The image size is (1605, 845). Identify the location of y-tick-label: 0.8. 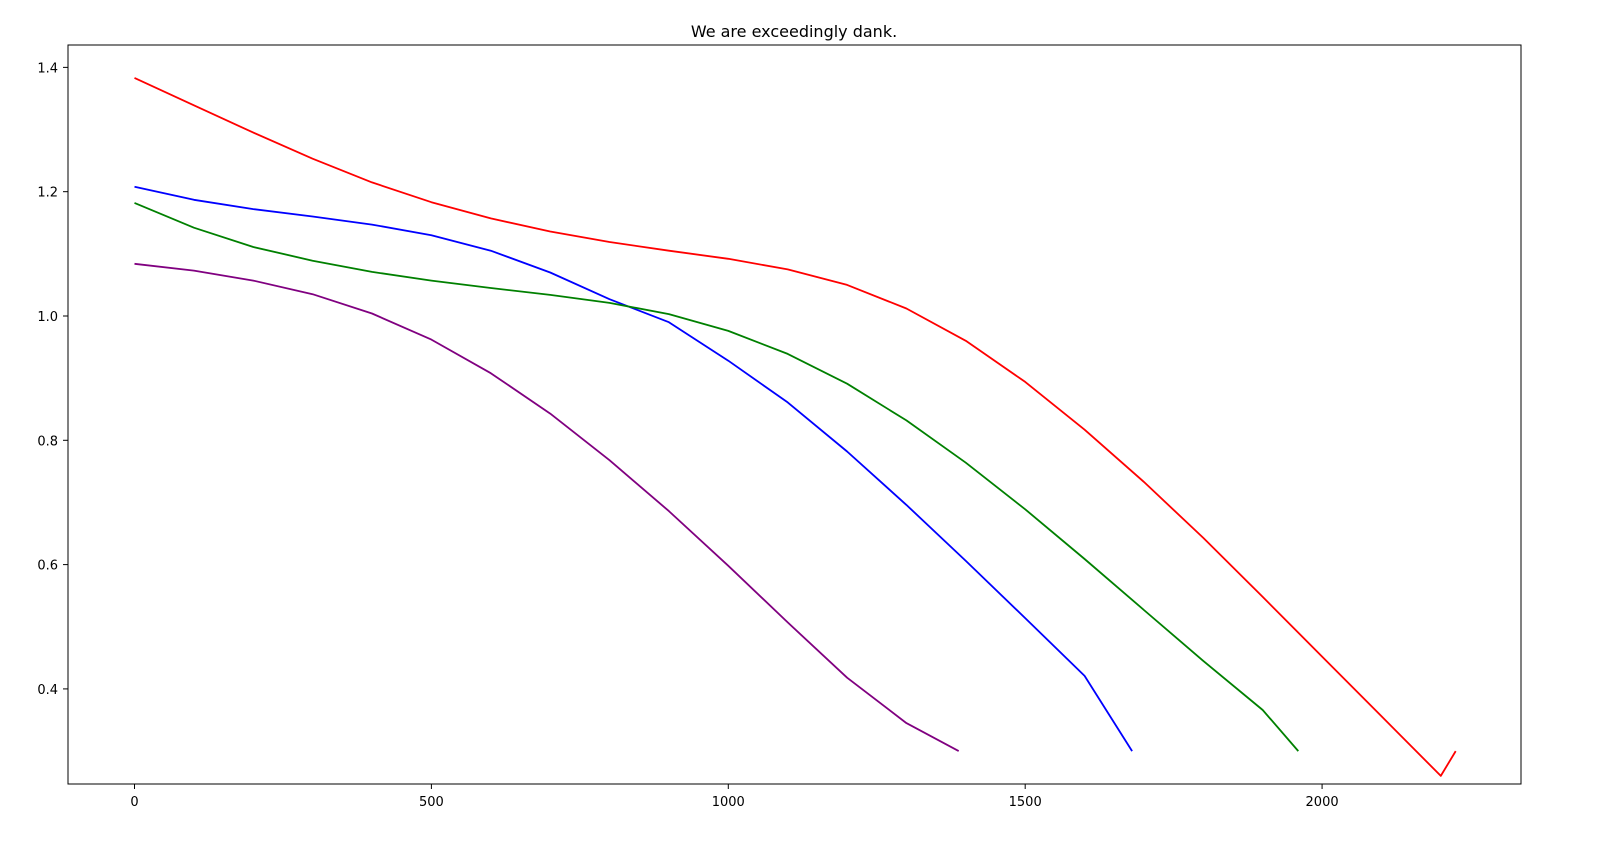
(47, 441).